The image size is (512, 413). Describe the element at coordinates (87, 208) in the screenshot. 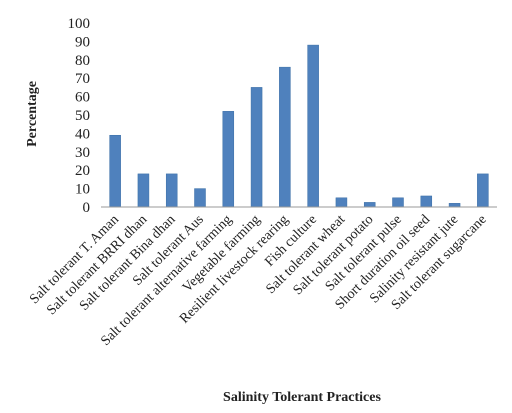

I see `y-tick-label: 0` at that location.